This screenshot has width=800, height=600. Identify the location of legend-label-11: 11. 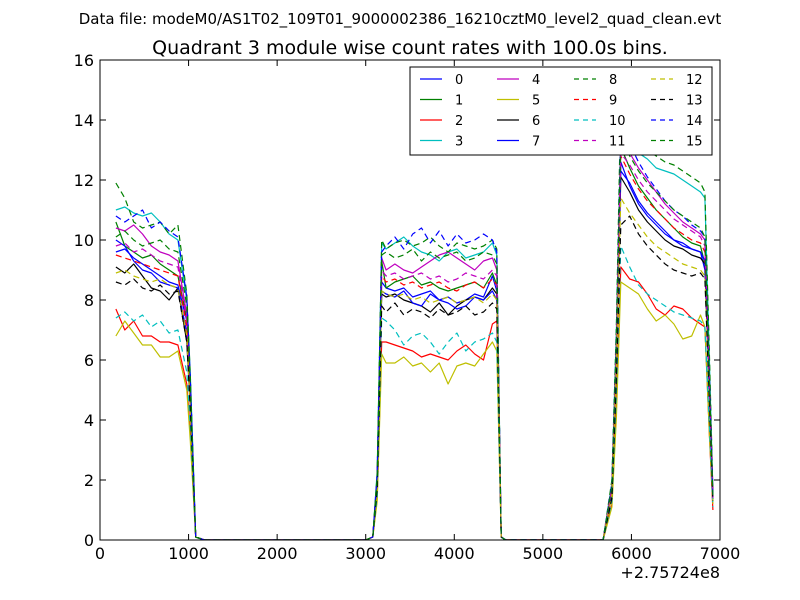
(617, 142).